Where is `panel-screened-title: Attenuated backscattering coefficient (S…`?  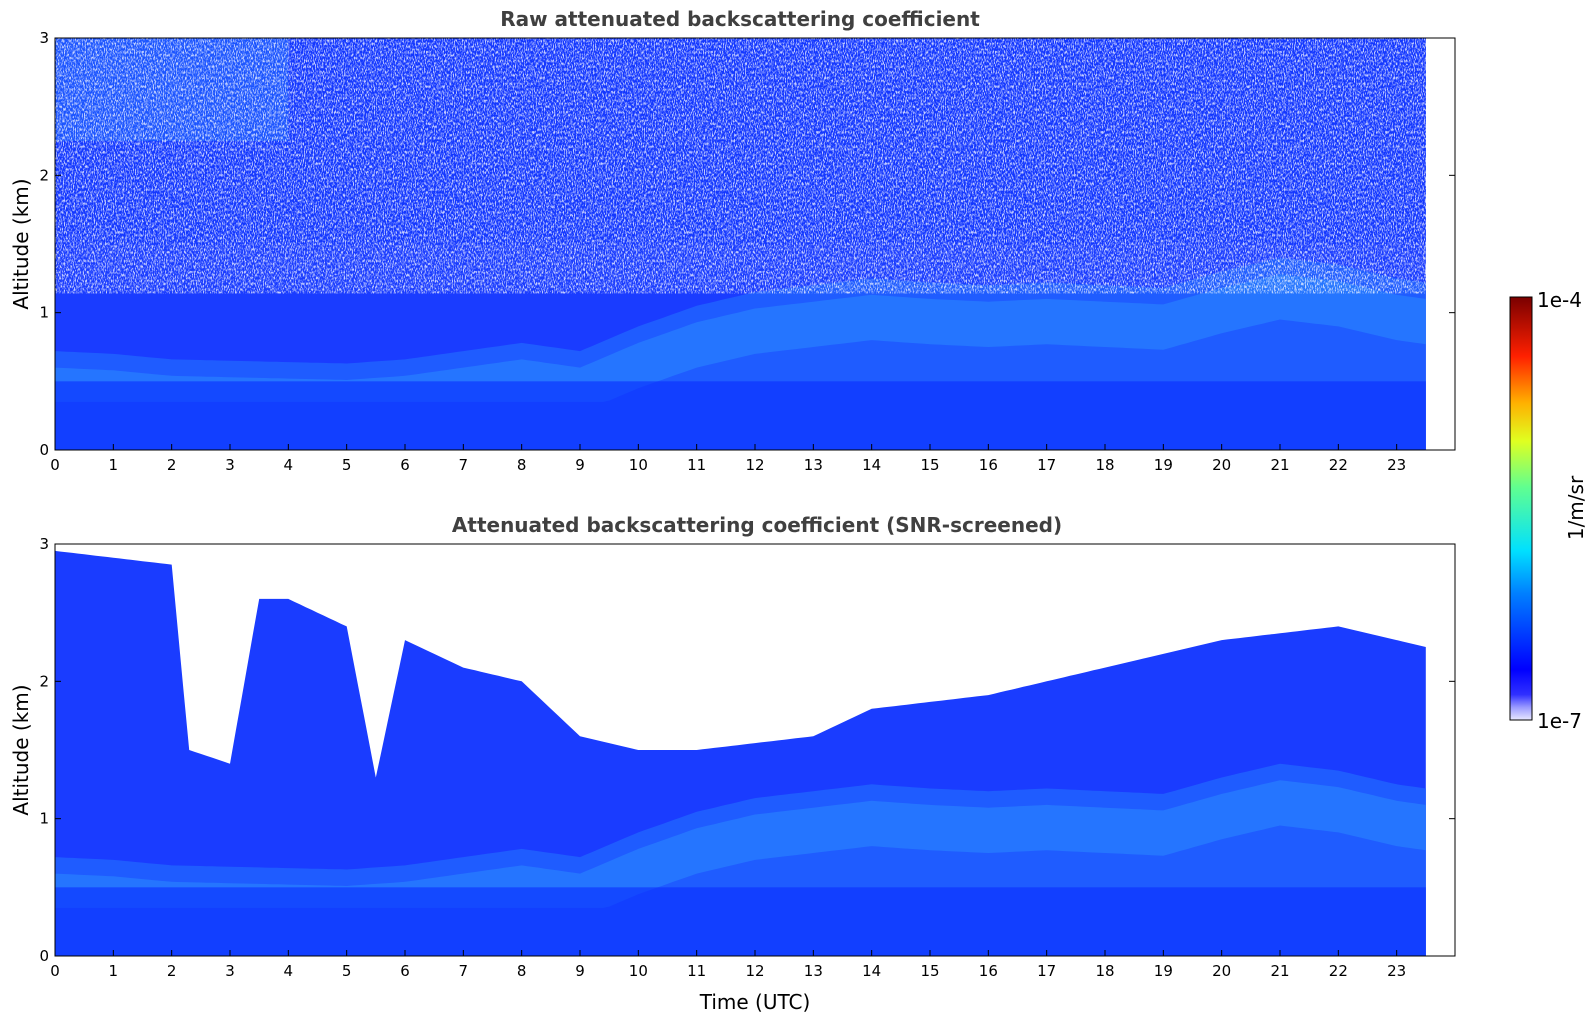
panel-screened-title: Attenuated backscattering coefficient (S… is located at coordinates (757, 525).